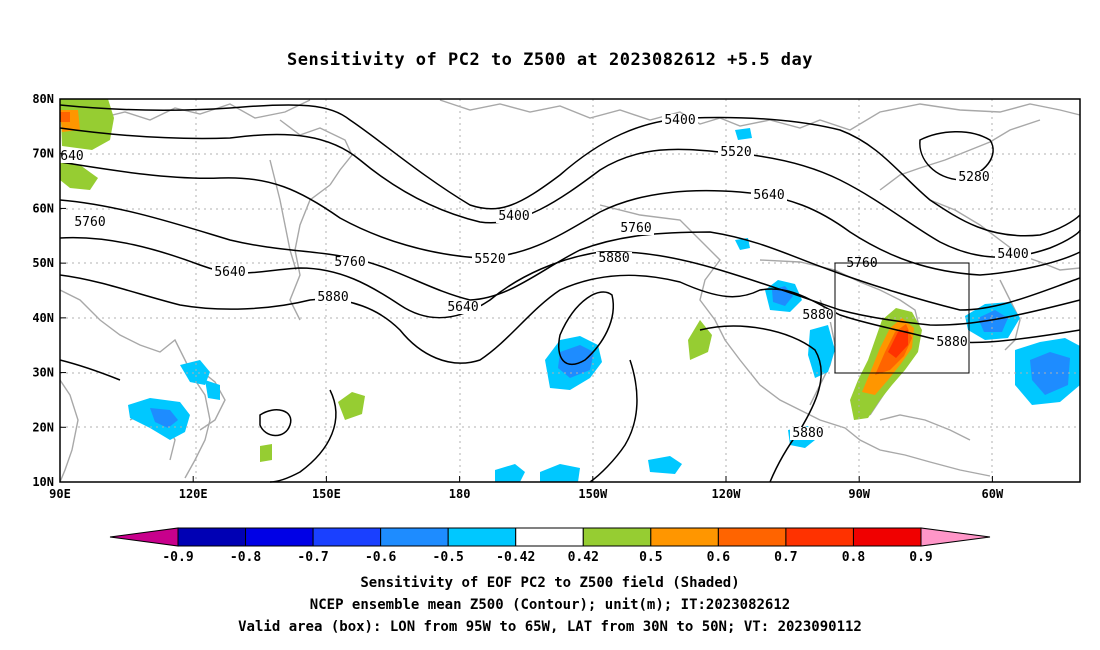 The image size is (1100, 650). I want to click on lon-label: 150E, so click(326, 494).